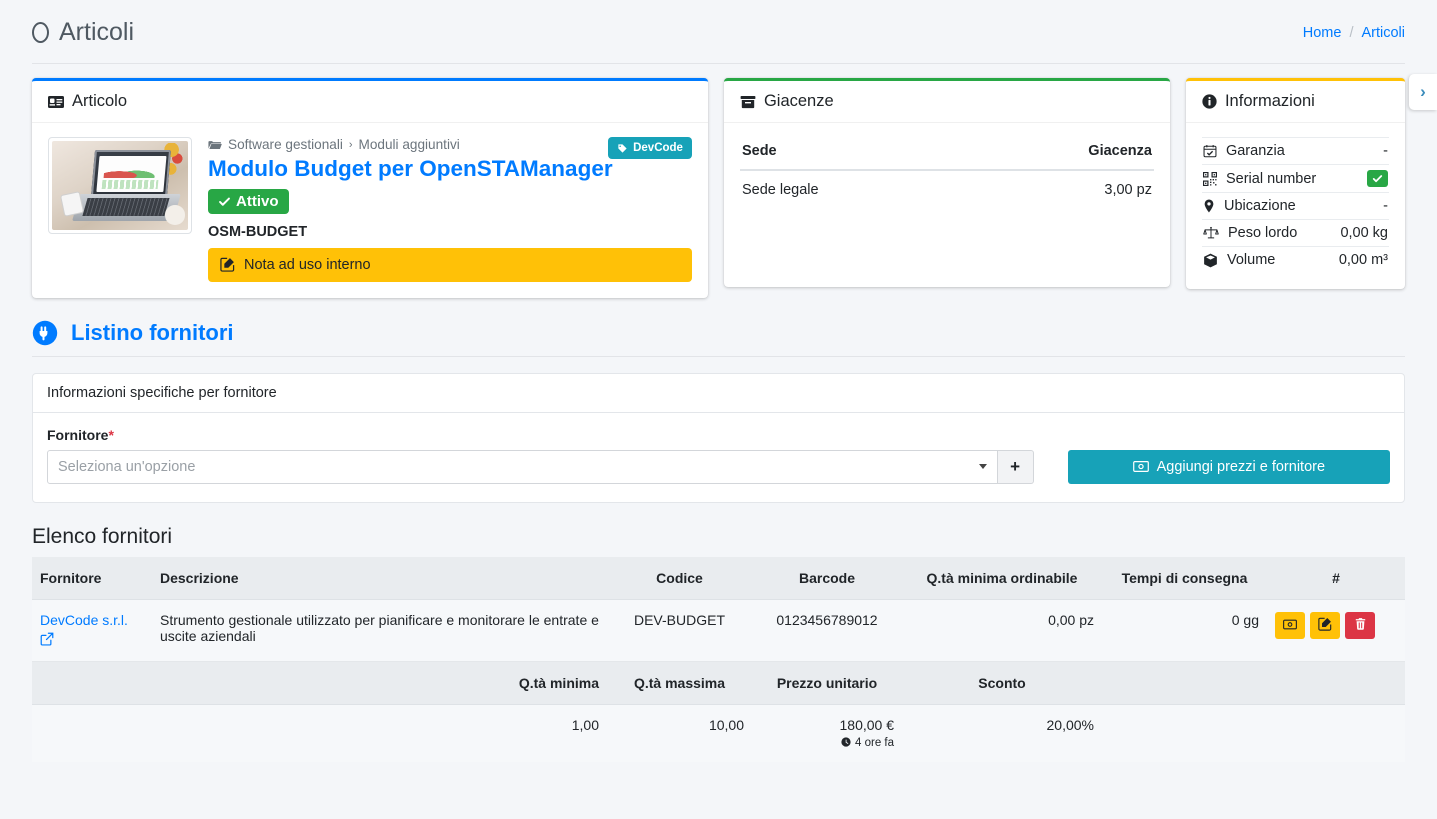 This screenshot has width=1437, height=819. What do you see at coordinates (1269, 101) in the screenshot?
I see `card-informazioni-title: Informazioni` at bounding box center [1269, 101].